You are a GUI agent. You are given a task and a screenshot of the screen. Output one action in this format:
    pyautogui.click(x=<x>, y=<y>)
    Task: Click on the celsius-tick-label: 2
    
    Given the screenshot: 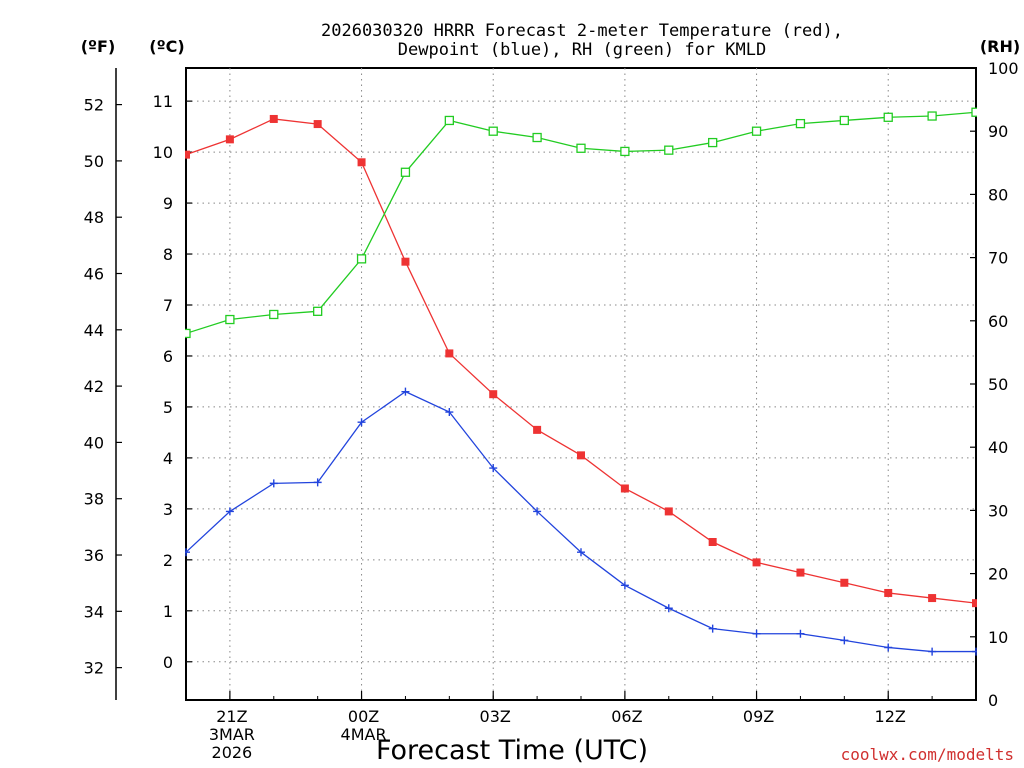 What is the action you would take?
    pyautogui.click(x=168, y=560)
    